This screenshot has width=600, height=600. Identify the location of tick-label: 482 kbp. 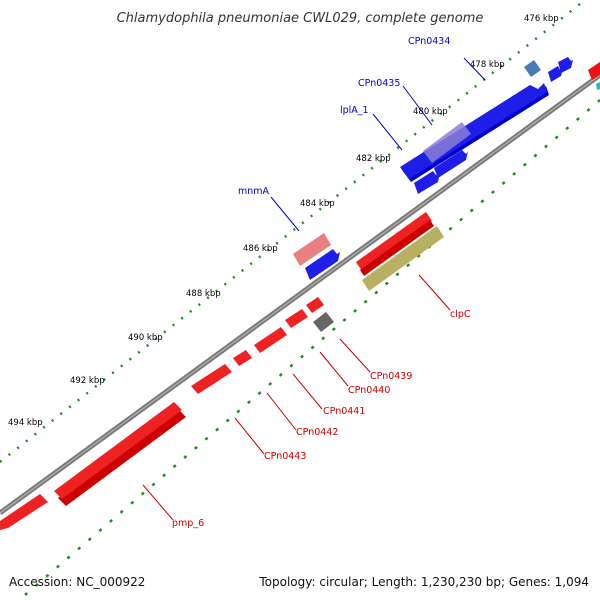
(373, 159).